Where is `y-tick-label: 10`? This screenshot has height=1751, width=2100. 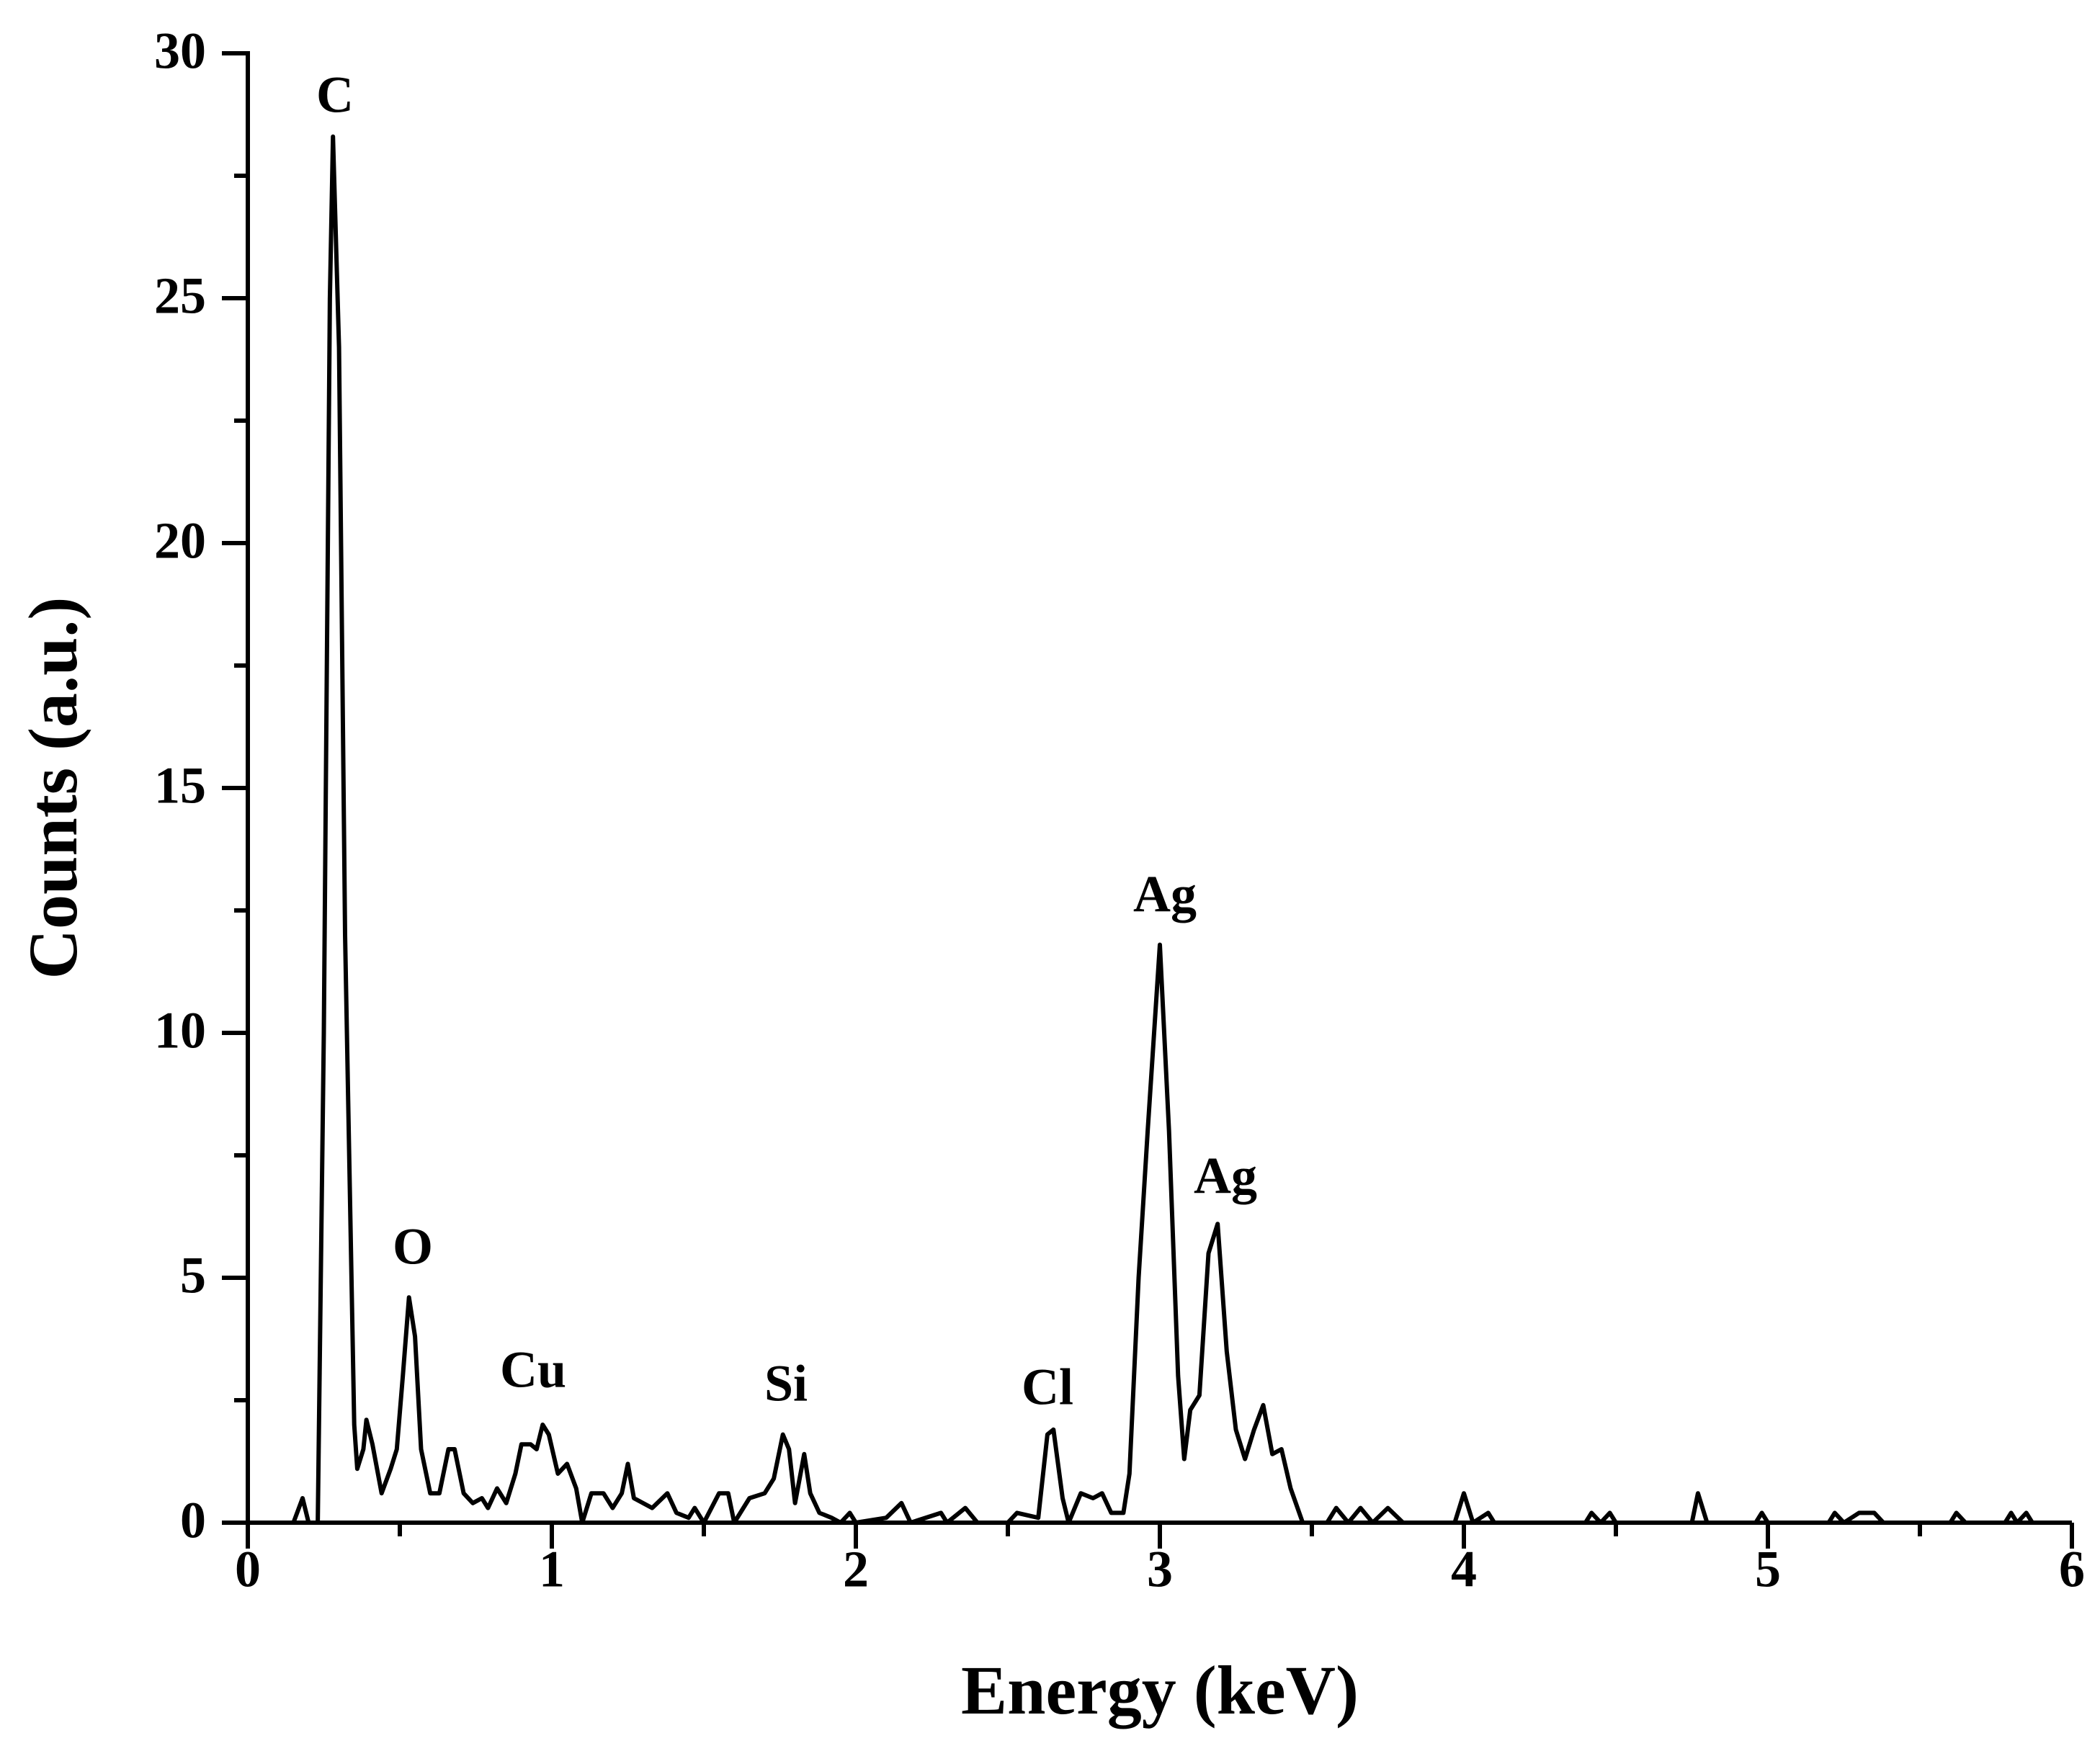
y-tick-label: 10 is located at coordinates (180, 1031).